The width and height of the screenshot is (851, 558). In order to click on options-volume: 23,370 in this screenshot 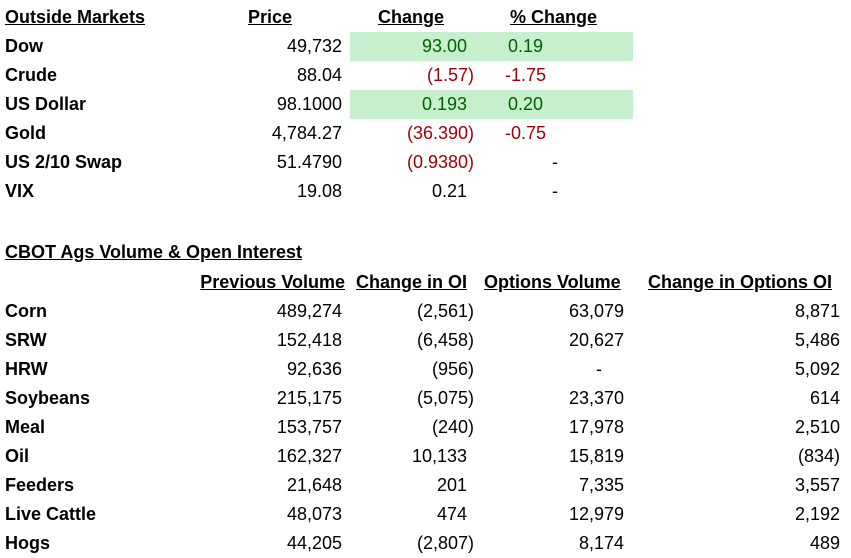, I will do `click(596, 398)`.